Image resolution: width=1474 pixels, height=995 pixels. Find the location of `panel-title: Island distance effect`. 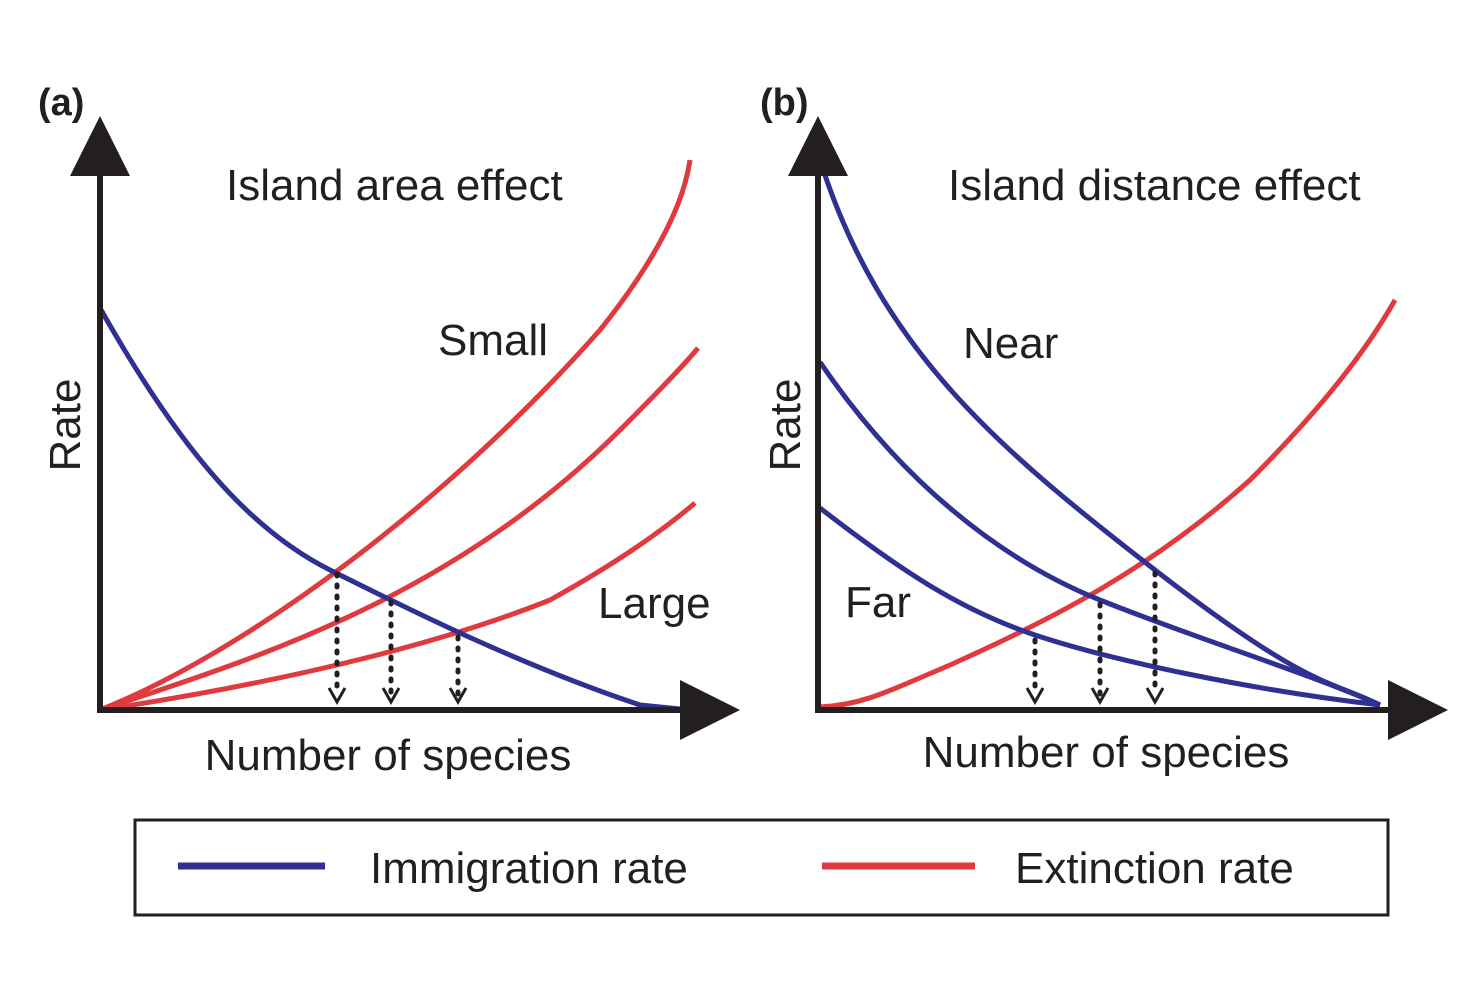

panel-title: Island distance effect is located at coordinates (1154, 185).